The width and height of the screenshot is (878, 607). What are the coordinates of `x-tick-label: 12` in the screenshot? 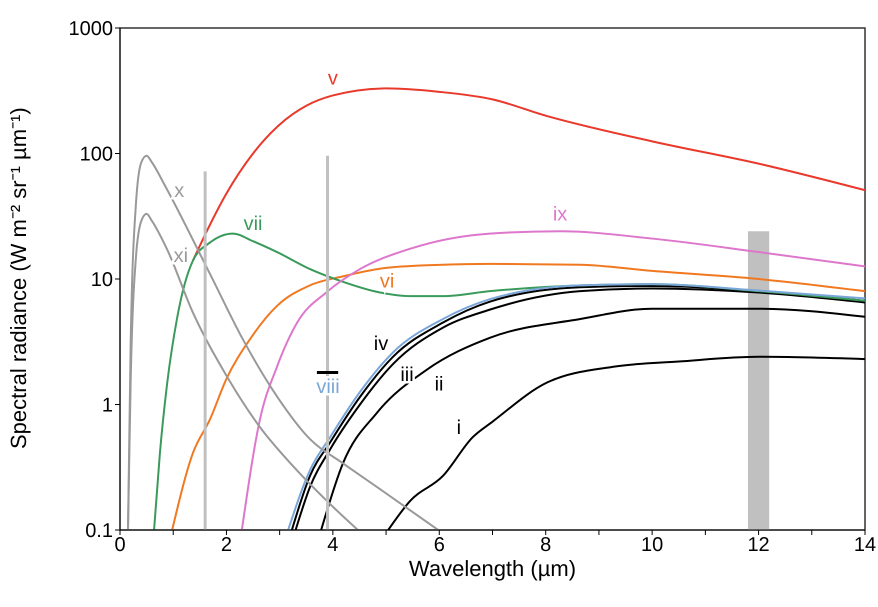 It's located at (758, 545).